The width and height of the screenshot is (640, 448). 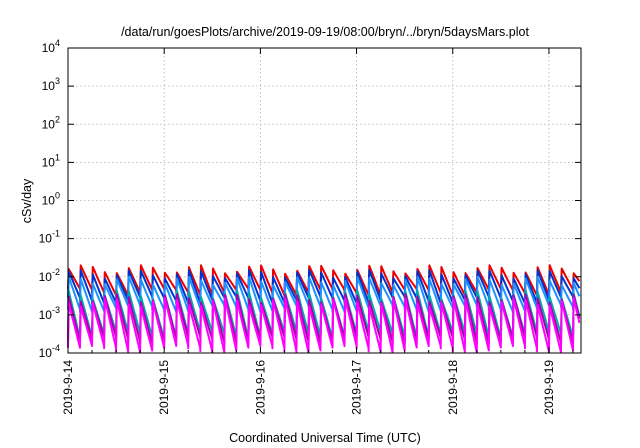 What do you see at coordinates (325, 438) in the screenshot?
I see `x-axis-label: Coordinated Universal Time (UTC)` at bounding box center [325, 438].